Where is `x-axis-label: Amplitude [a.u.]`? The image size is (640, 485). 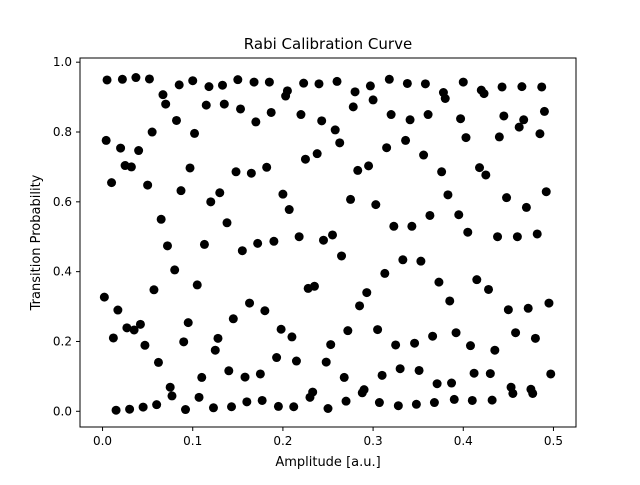
x-axis-label: Amplitude [a.u.] is located at coordinates (327, 462).